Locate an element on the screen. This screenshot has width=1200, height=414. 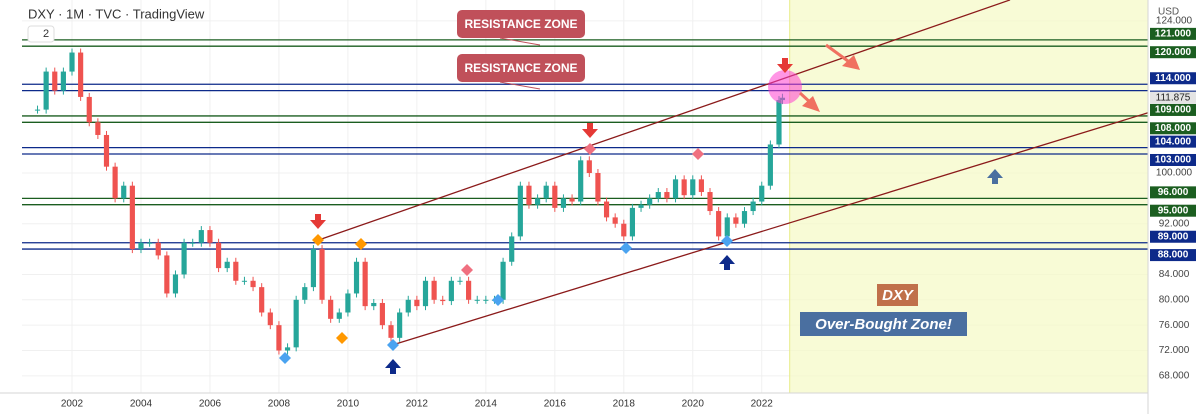
x-tick-label: 2008 is located at coordinates (279, 404).